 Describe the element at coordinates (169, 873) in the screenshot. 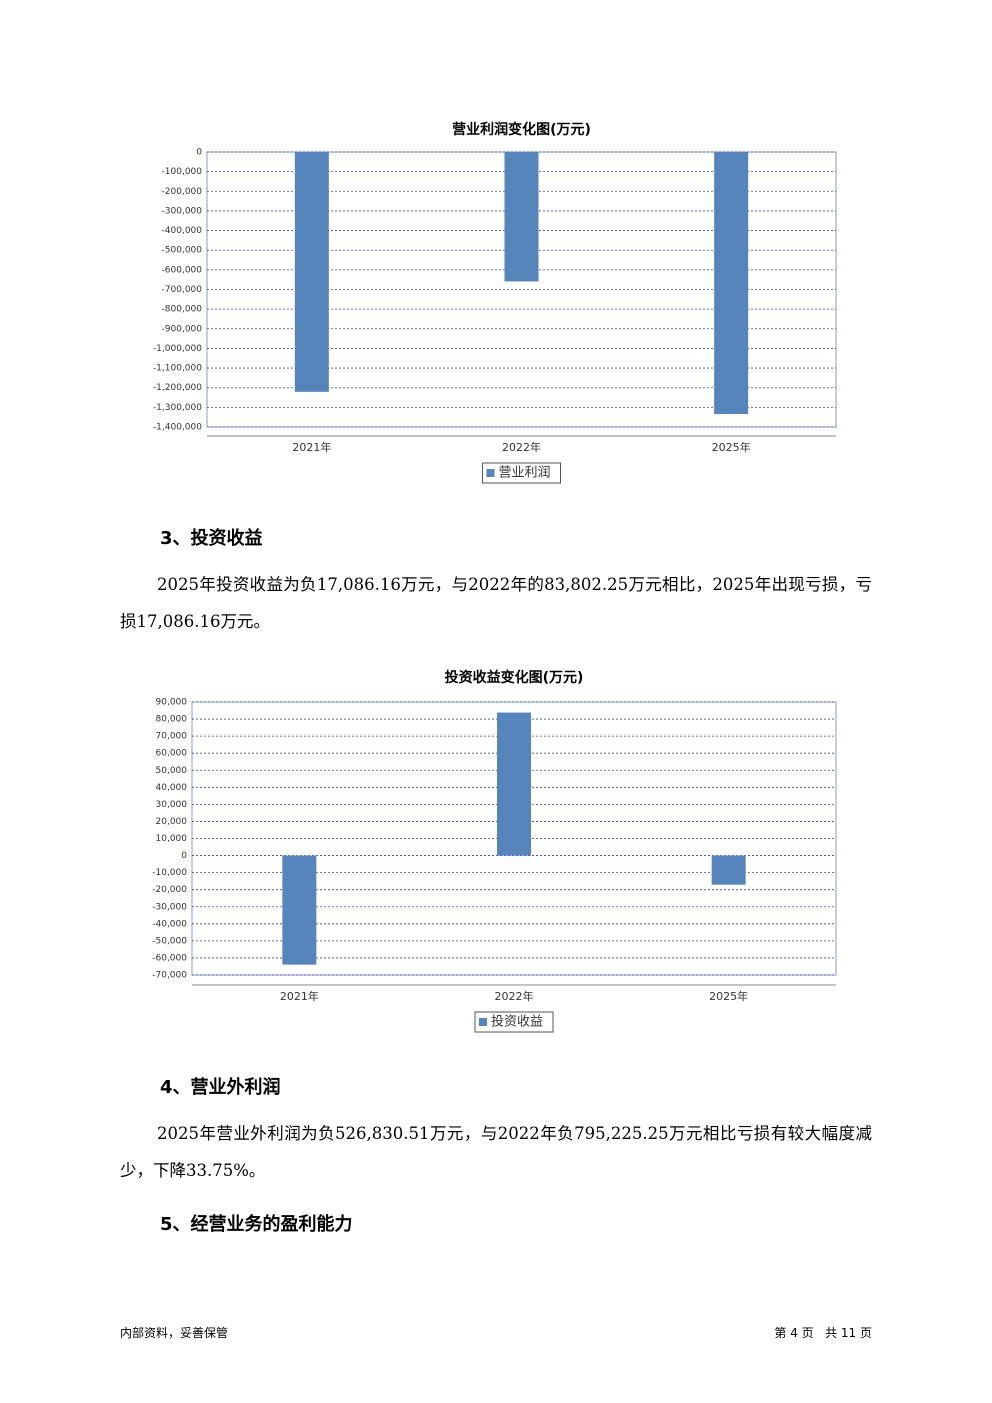

I see `y-tick-label: -10,000` at that location.